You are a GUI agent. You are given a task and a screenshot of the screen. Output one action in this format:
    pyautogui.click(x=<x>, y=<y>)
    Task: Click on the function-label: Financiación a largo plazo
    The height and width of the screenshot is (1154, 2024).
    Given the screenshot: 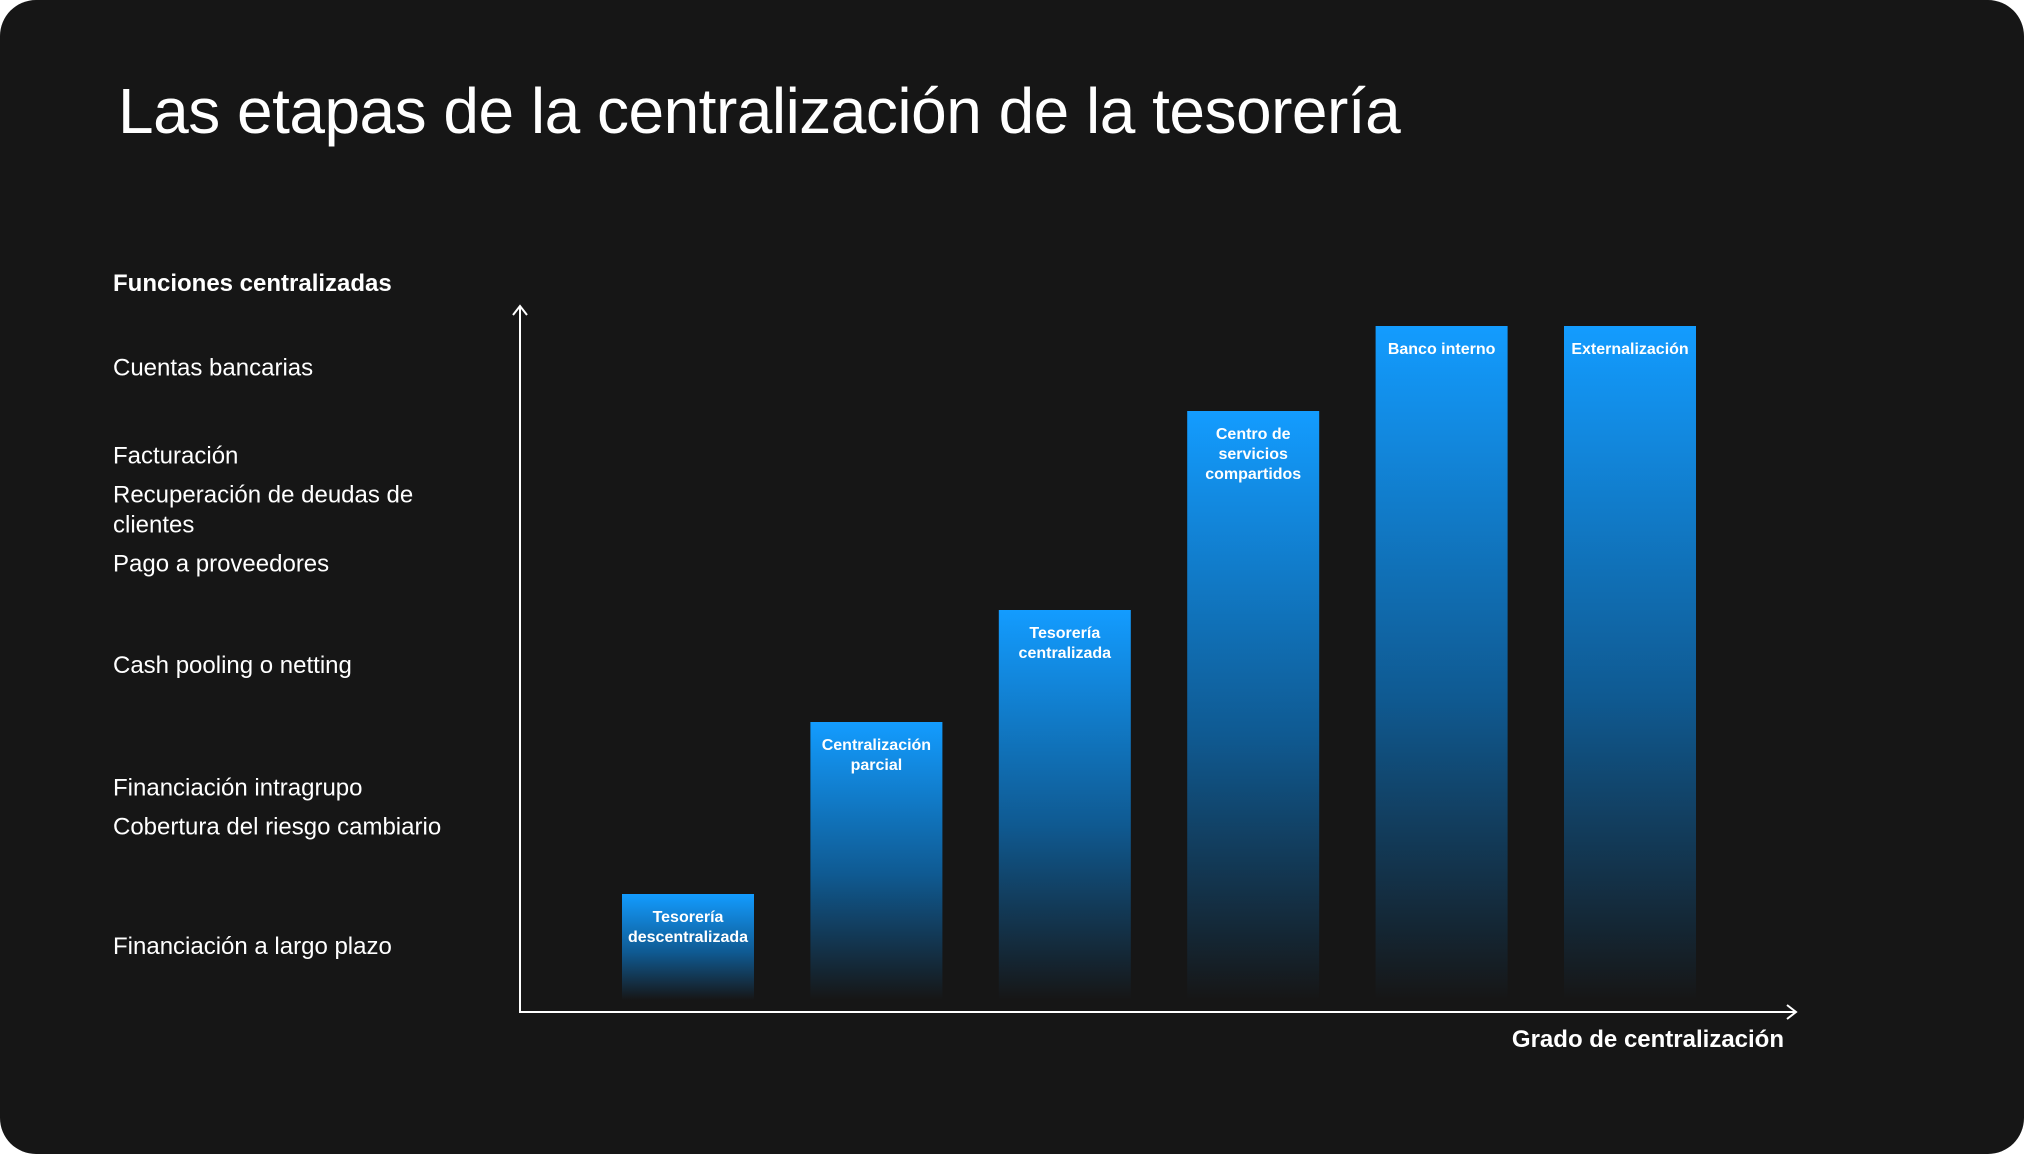 What is the action you would take?
    pyautogui.click(x=252, y=946)
    